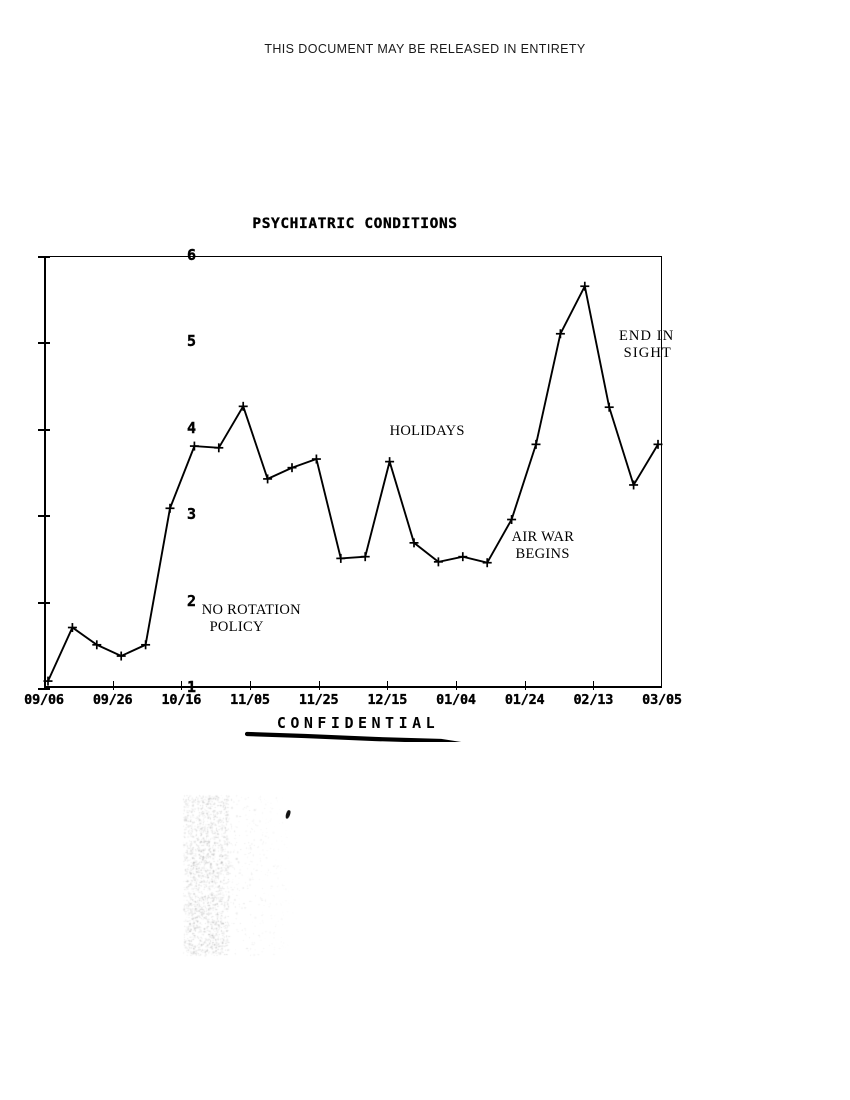 The height and width of the screenshot is (1100, 850). What do you see at coordinates (191, 341) in the screenshot?
I see `y-tick-label: 5` at bounding box center [191, 341].